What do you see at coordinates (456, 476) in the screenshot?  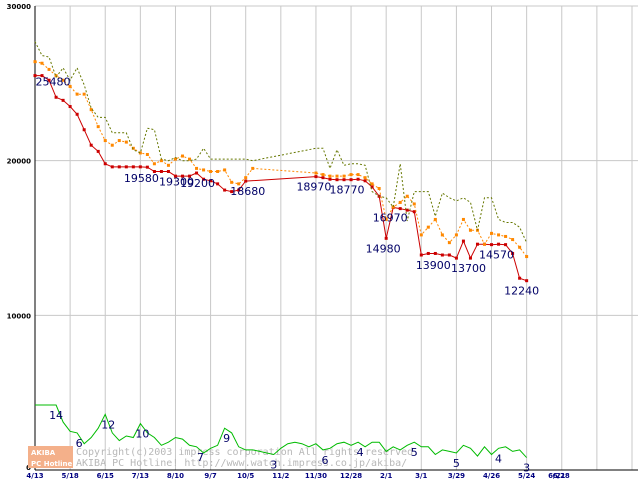 I see `x-tick-label: 3/29` at bounding box center [456, 476].